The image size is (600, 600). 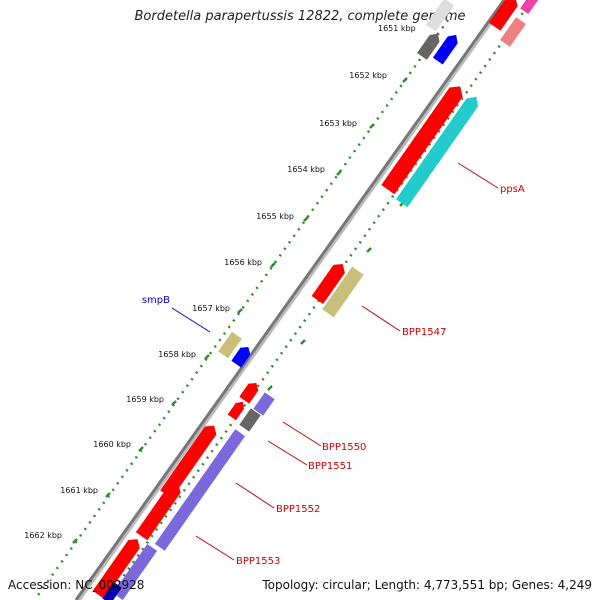 I want to click on gene-label-BPP1553: BPP1553, so click(x=258, y=561).